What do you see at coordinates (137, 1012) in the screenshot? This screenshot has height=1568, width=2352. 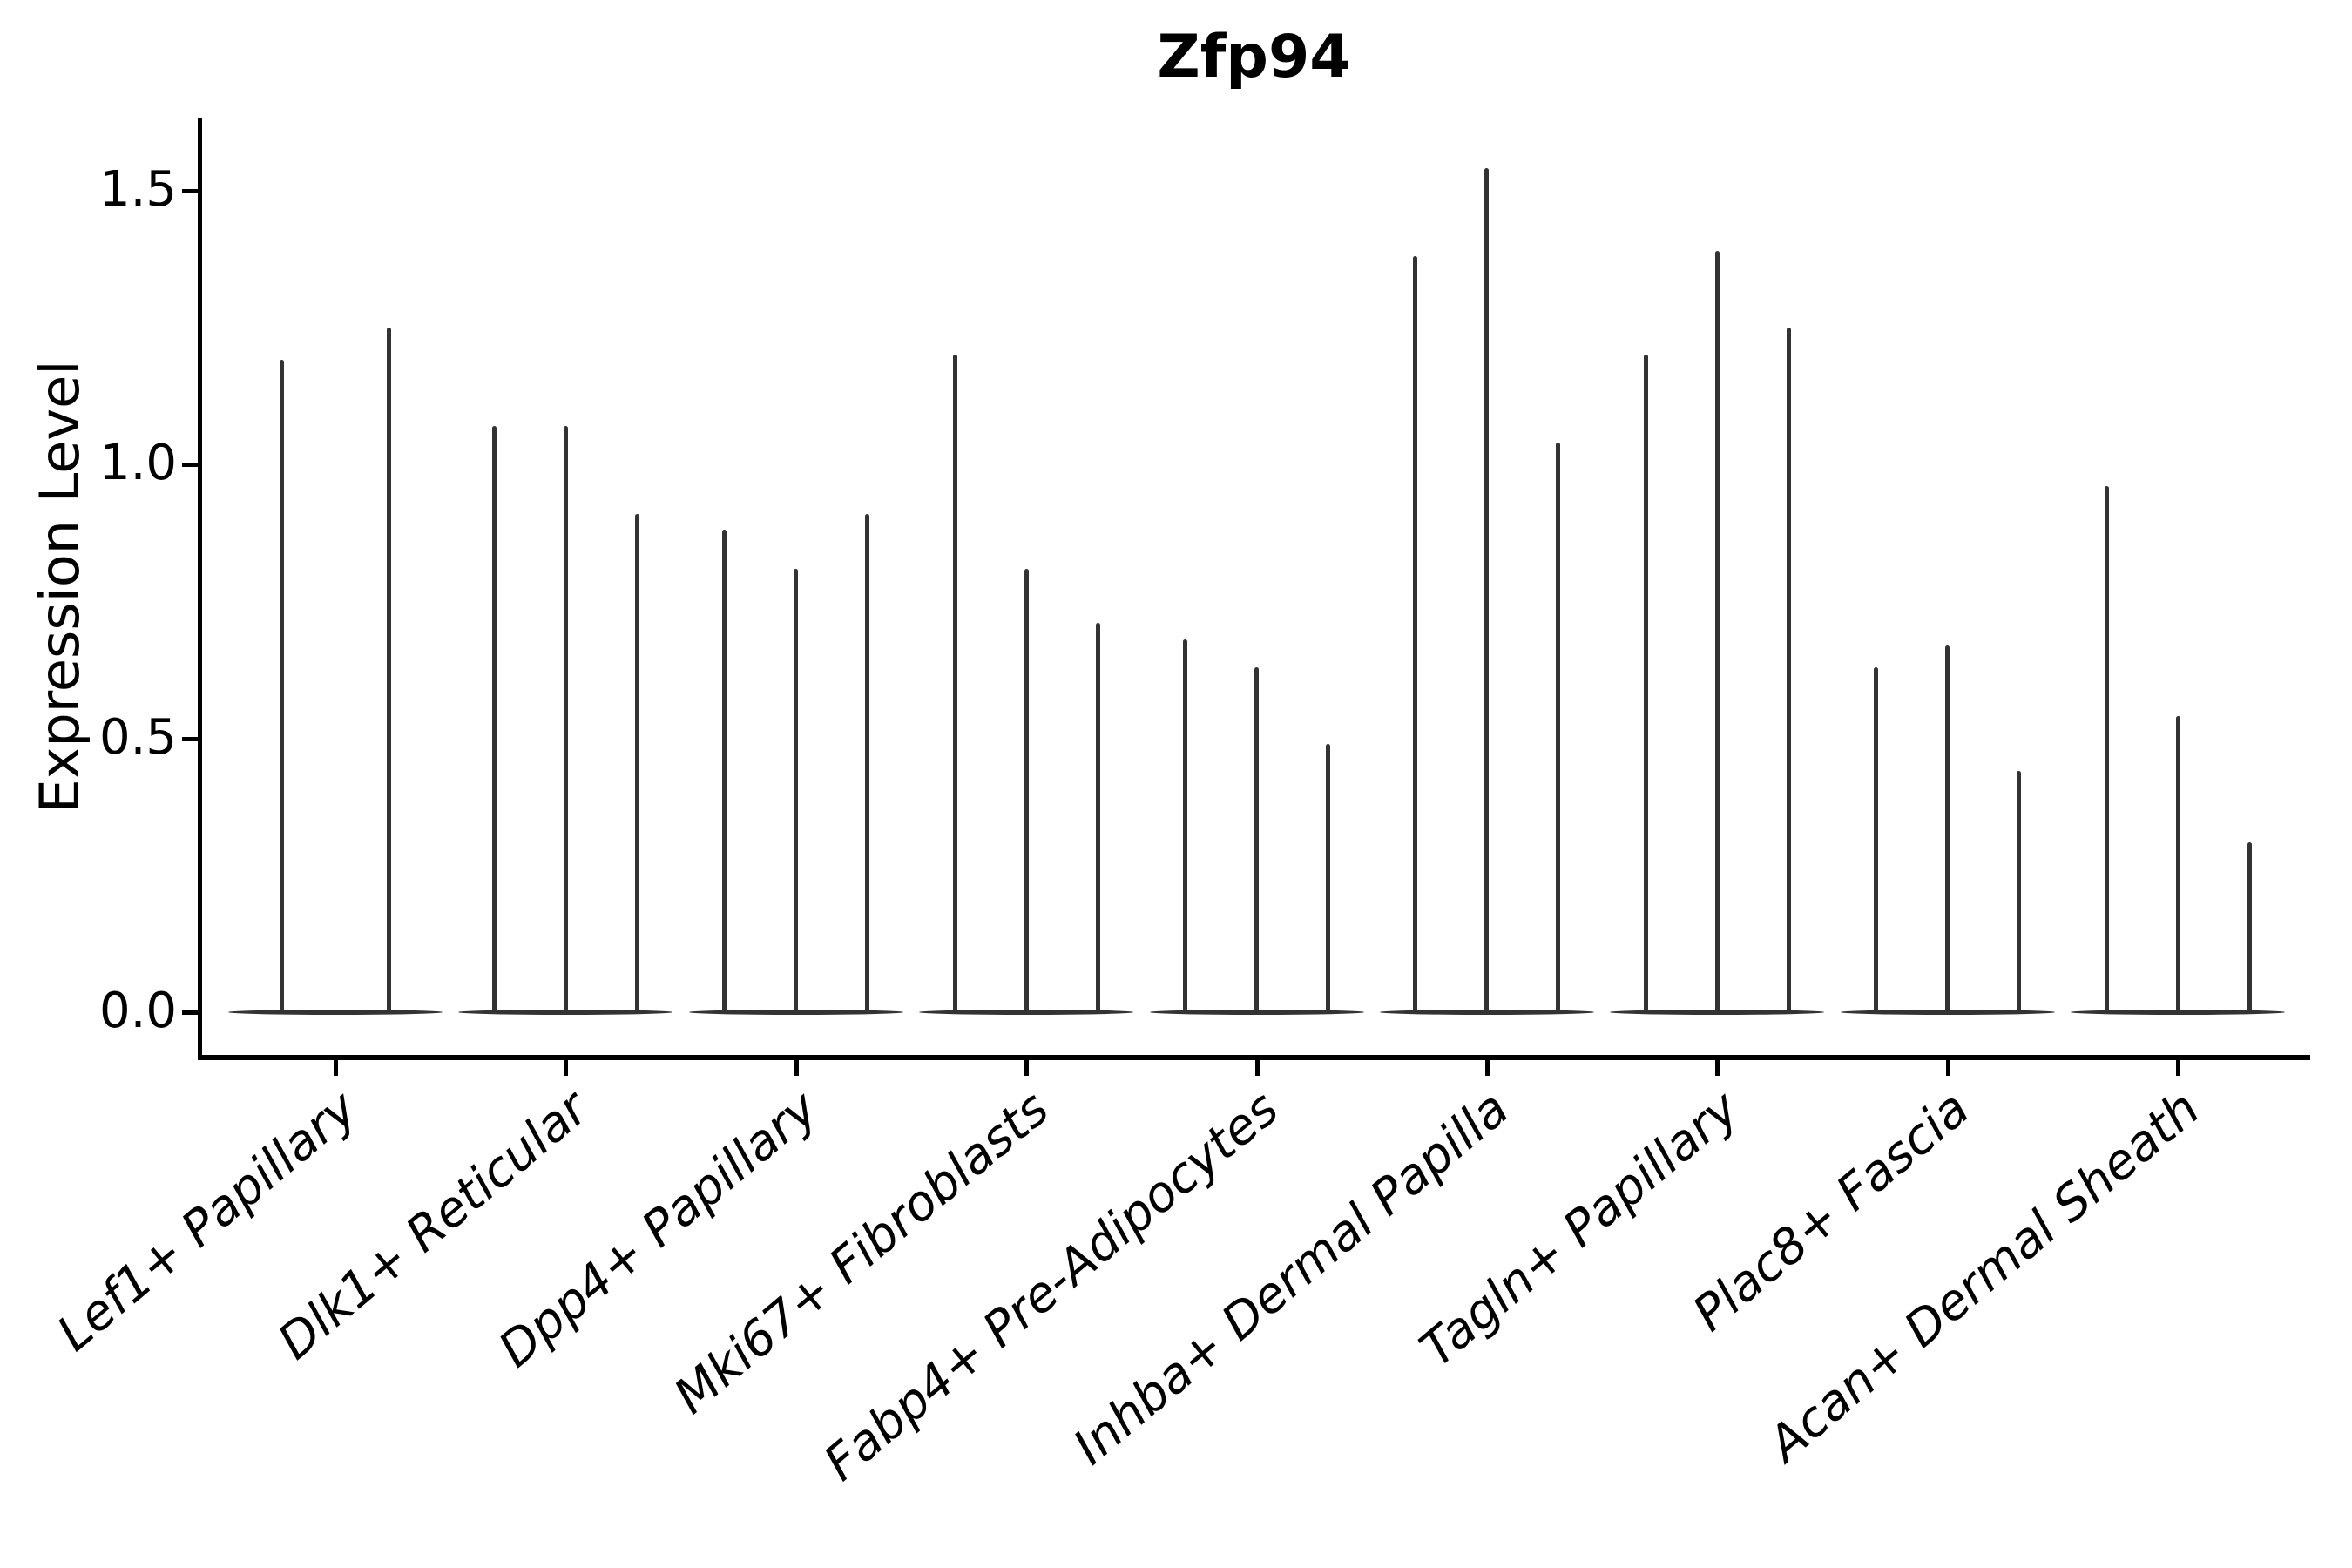 I see `y-tick-label: 0.0` at bounding box center [137, 1012].